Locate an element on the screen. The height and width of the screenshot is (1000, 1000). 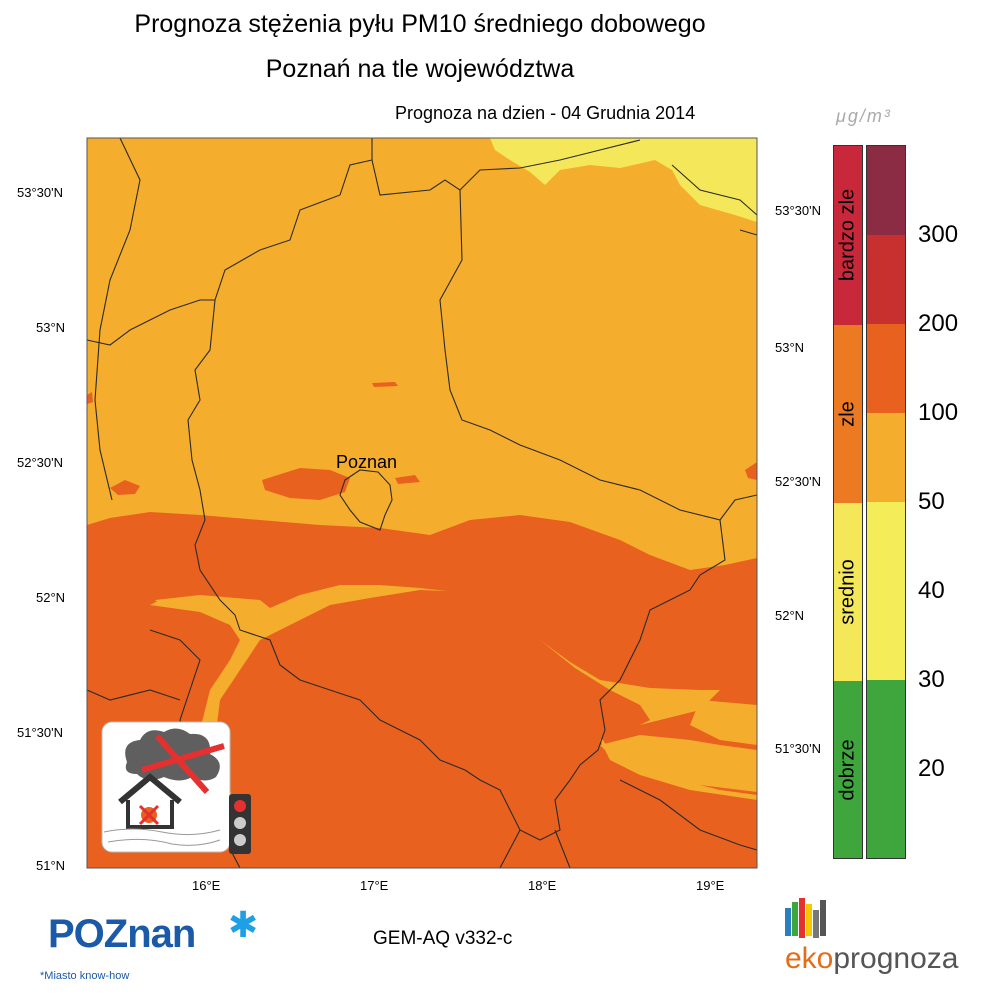
lat-label-left: 52°N is located at coordinates (51, 597).